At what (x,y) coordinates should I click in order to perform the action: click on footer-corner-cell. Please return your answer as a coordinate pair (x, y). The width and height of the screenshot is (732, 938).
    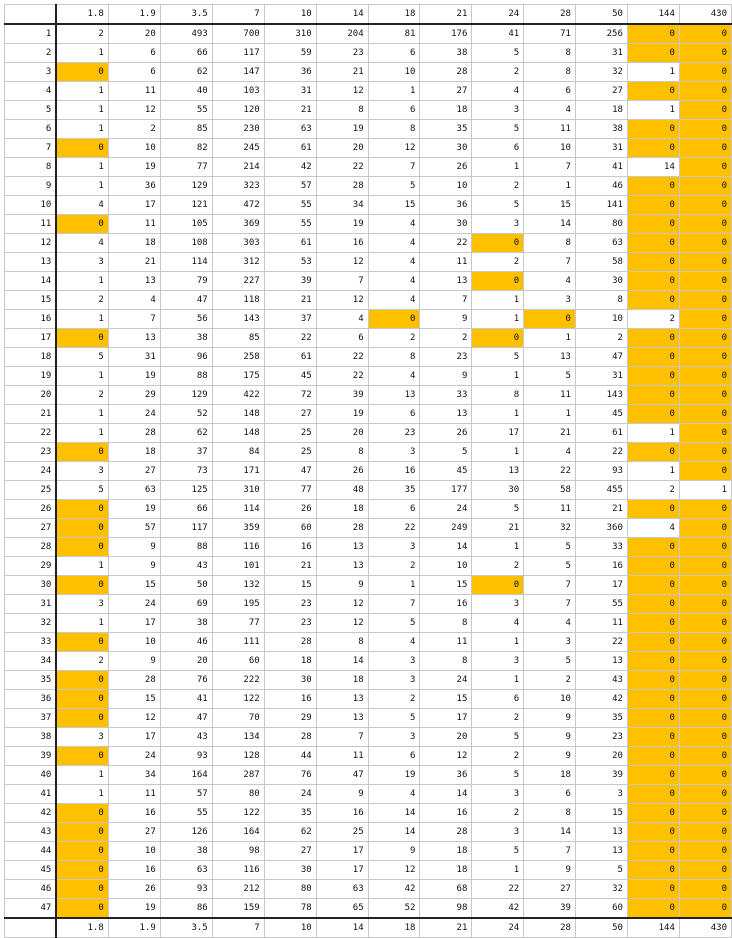
    Looking at the image, I should click on (31, 927).